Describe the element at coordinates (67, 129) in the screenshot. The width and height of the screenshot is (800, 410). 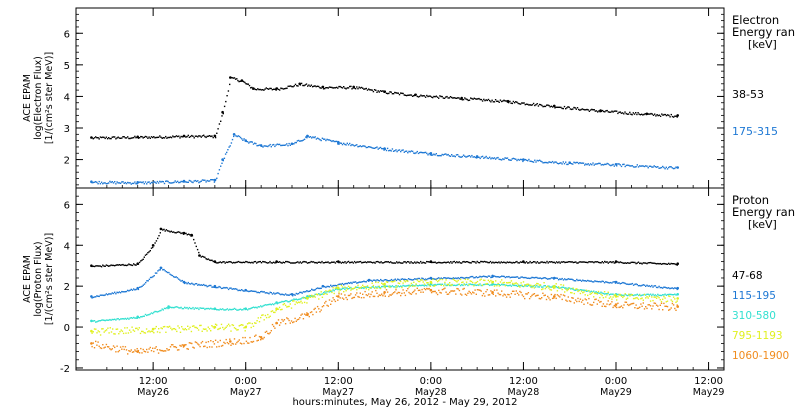
I see `y-tick-label: 3` at that location.